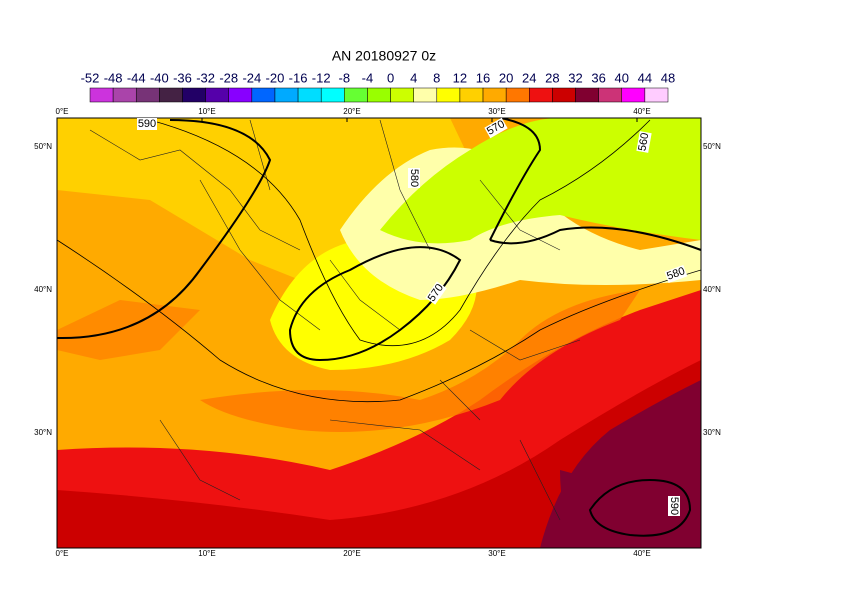  I want to click on lat-label-left: 50°N, so click(43, 146).